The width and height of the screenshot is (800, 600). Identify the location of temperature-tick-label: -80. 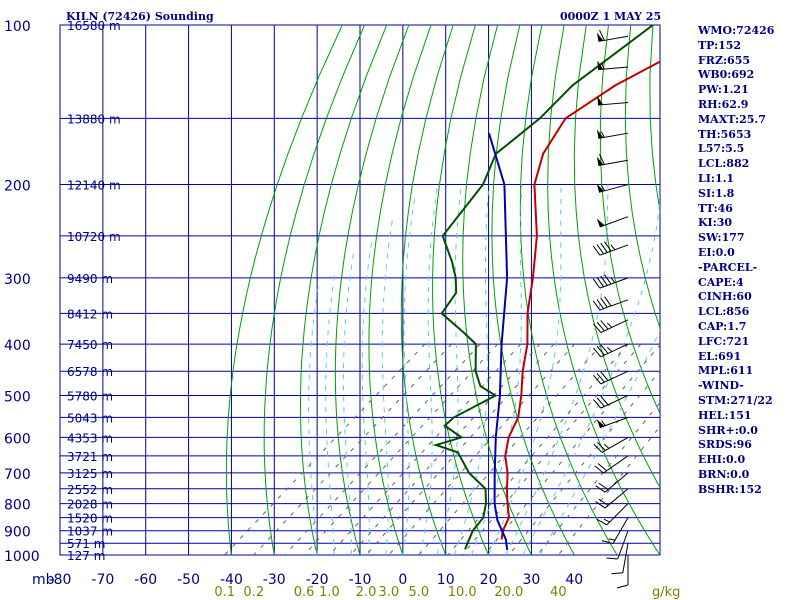
(60, 580).